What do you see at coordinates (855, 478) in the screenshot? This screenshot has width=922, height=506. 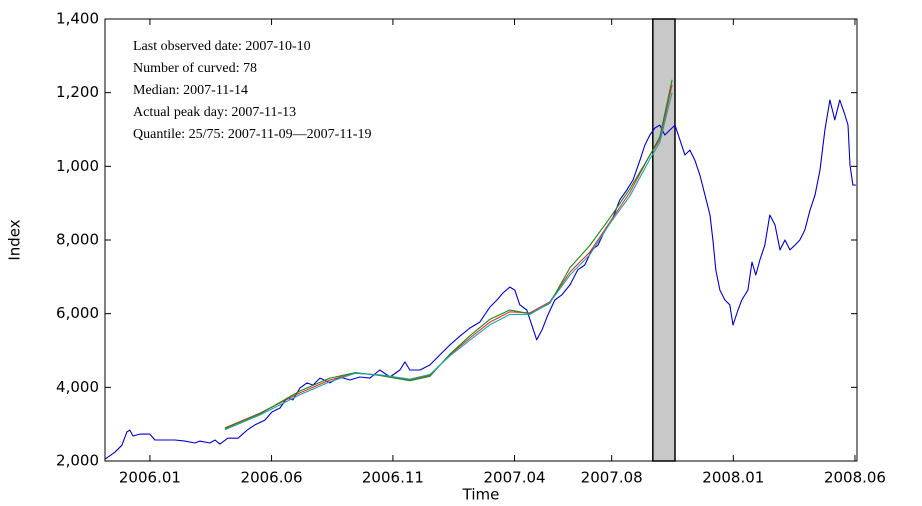 I see `x-tick-label: 2008.06` at bounding box center [855, 478].